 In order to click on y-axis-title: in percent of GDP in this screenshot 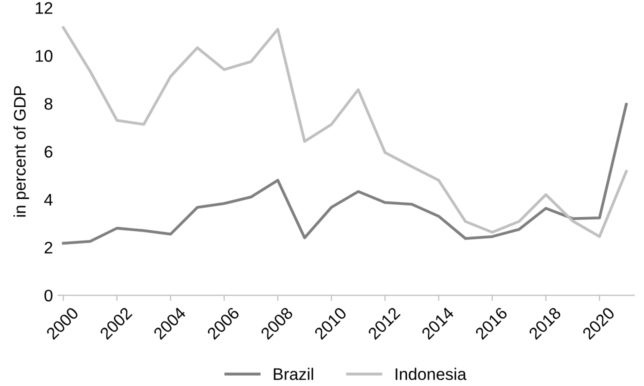, I will do `click(21, 151)`.